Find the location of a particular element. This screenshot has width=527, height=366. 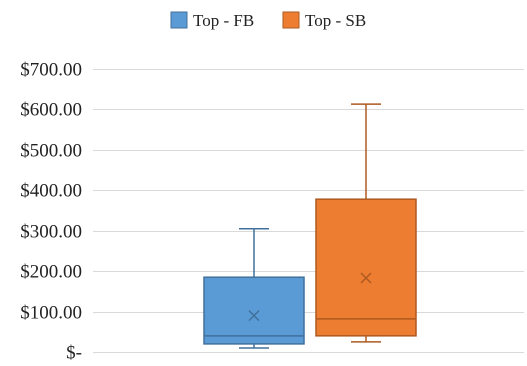

box-top-fb is located at coordinates (254, 288).